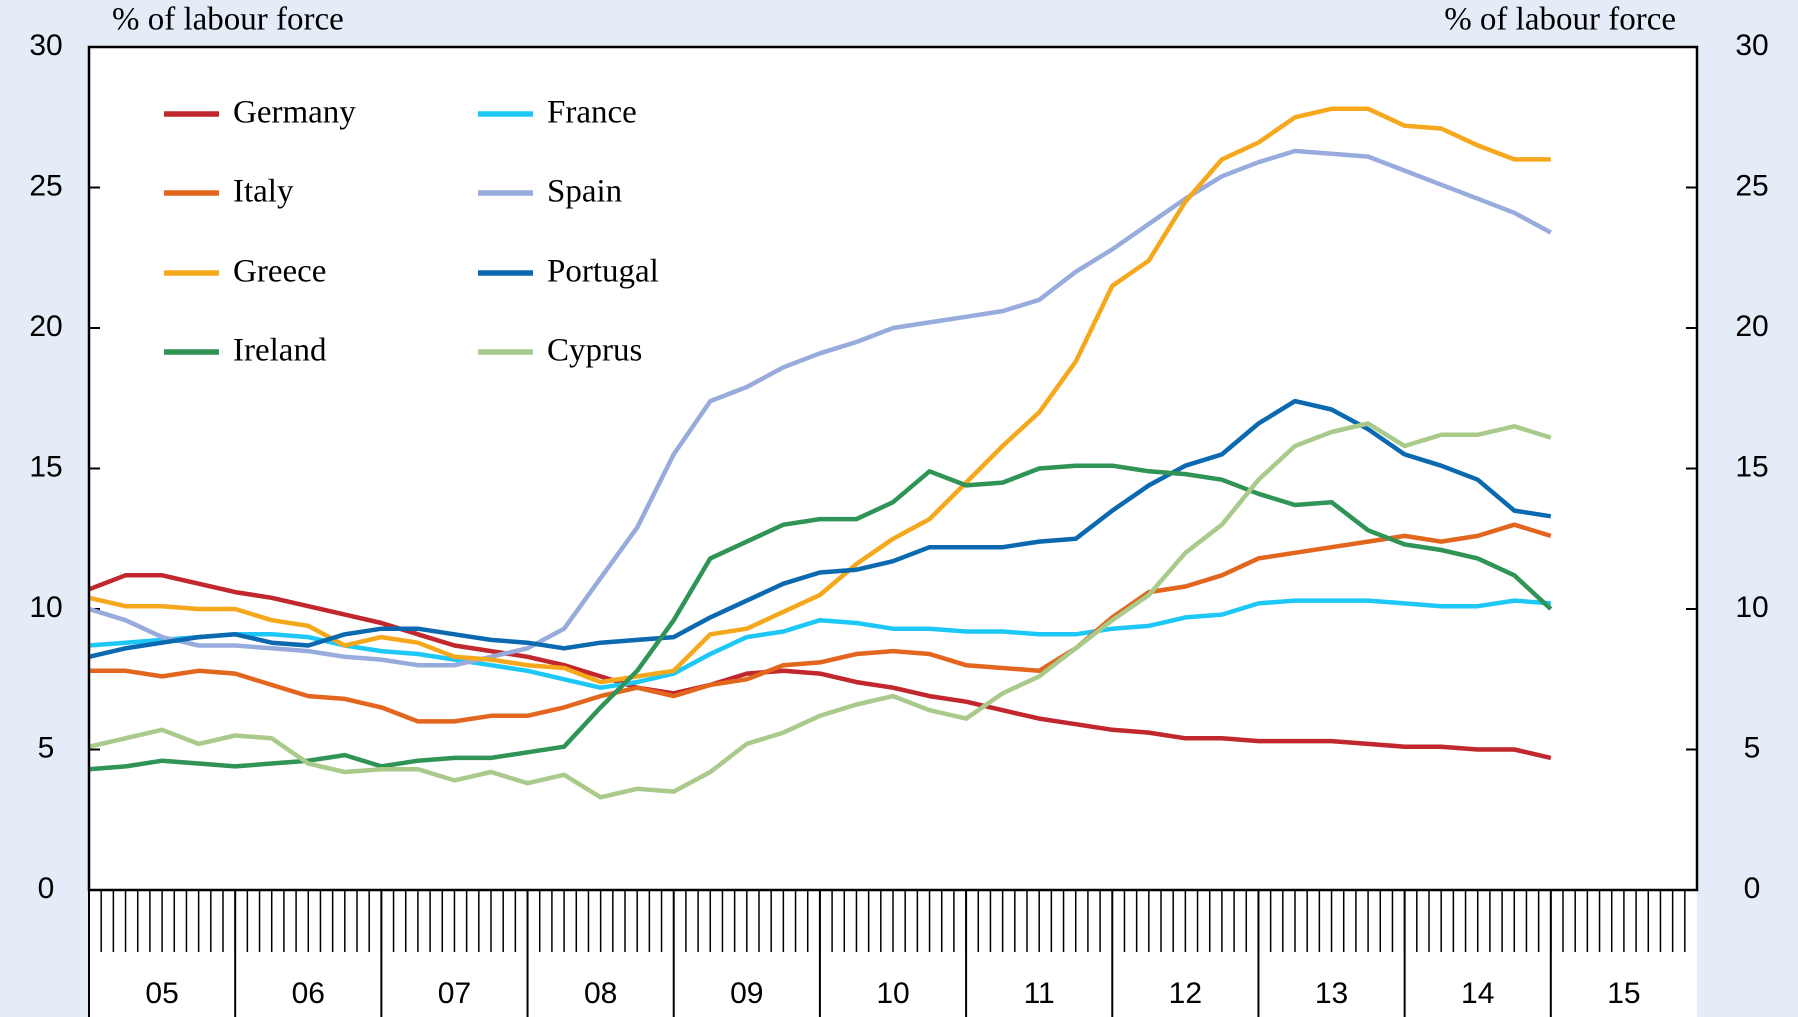  I want to click on y2-axis-label: % of labour force, so click(1560, 20).